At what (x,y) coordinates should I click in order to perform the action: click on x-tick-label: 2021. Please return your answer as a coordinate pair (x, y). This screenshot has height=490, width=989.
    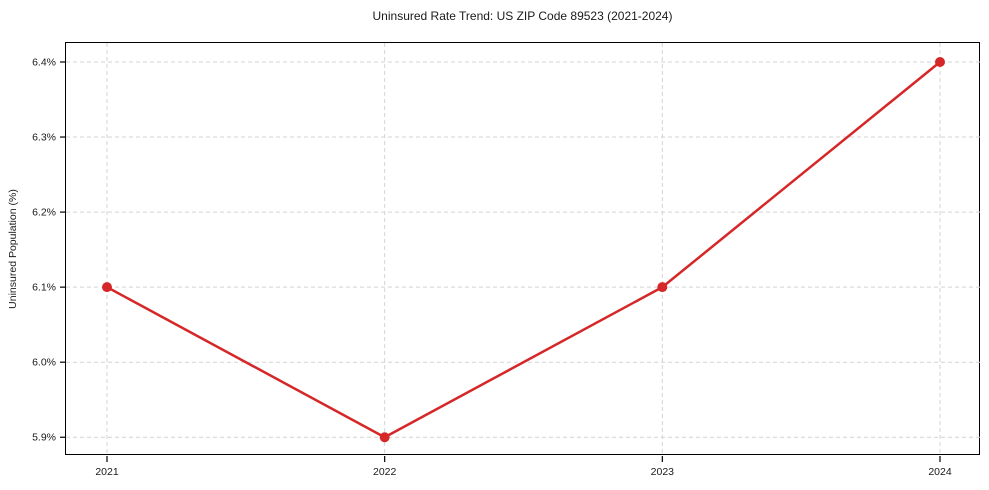
    Looking at the image, I should click on (107, 472).